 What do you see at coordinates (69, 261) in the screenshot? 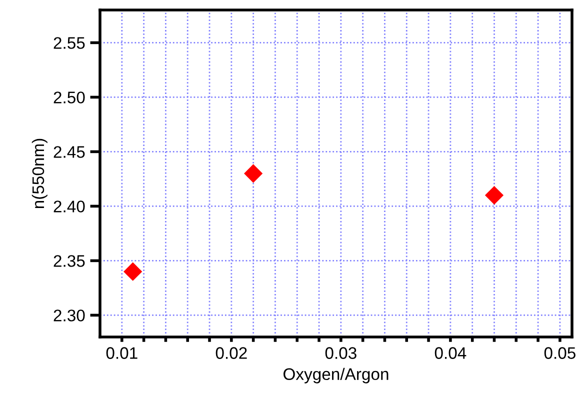
I see `y-tick-label: 2.35` at bounding box center [69, 261].